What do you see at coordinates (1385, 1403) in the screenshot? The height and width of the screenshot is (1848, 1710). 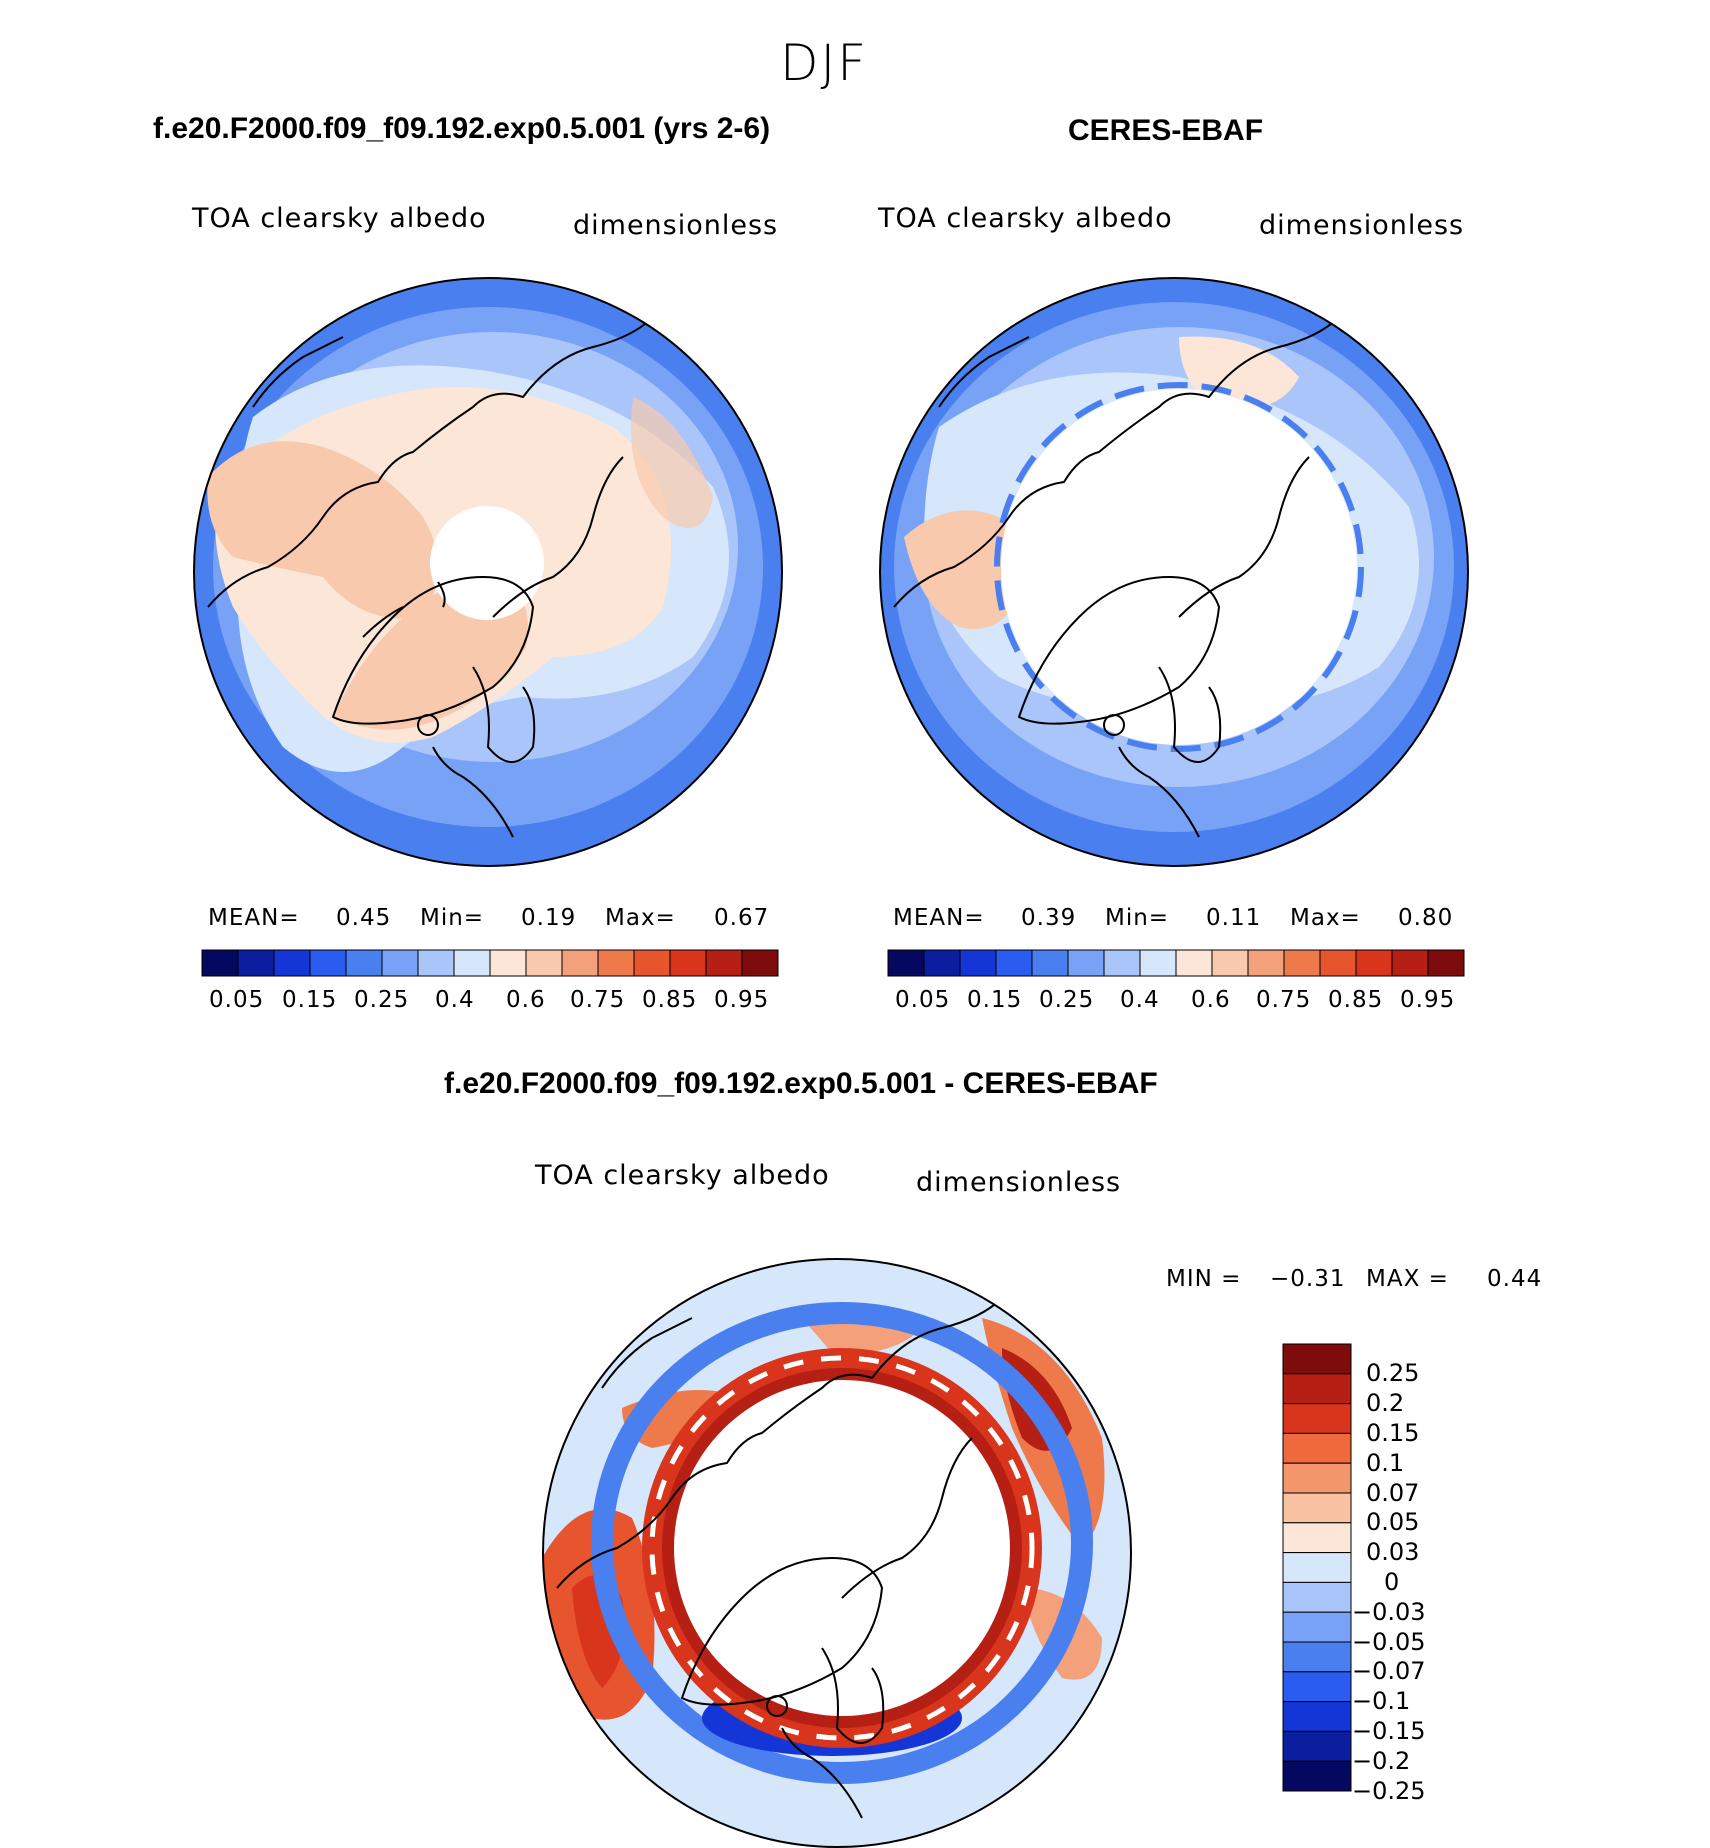 I see `diff-colorbar-tick: 0.2` at bounding box center [1385, 1403].